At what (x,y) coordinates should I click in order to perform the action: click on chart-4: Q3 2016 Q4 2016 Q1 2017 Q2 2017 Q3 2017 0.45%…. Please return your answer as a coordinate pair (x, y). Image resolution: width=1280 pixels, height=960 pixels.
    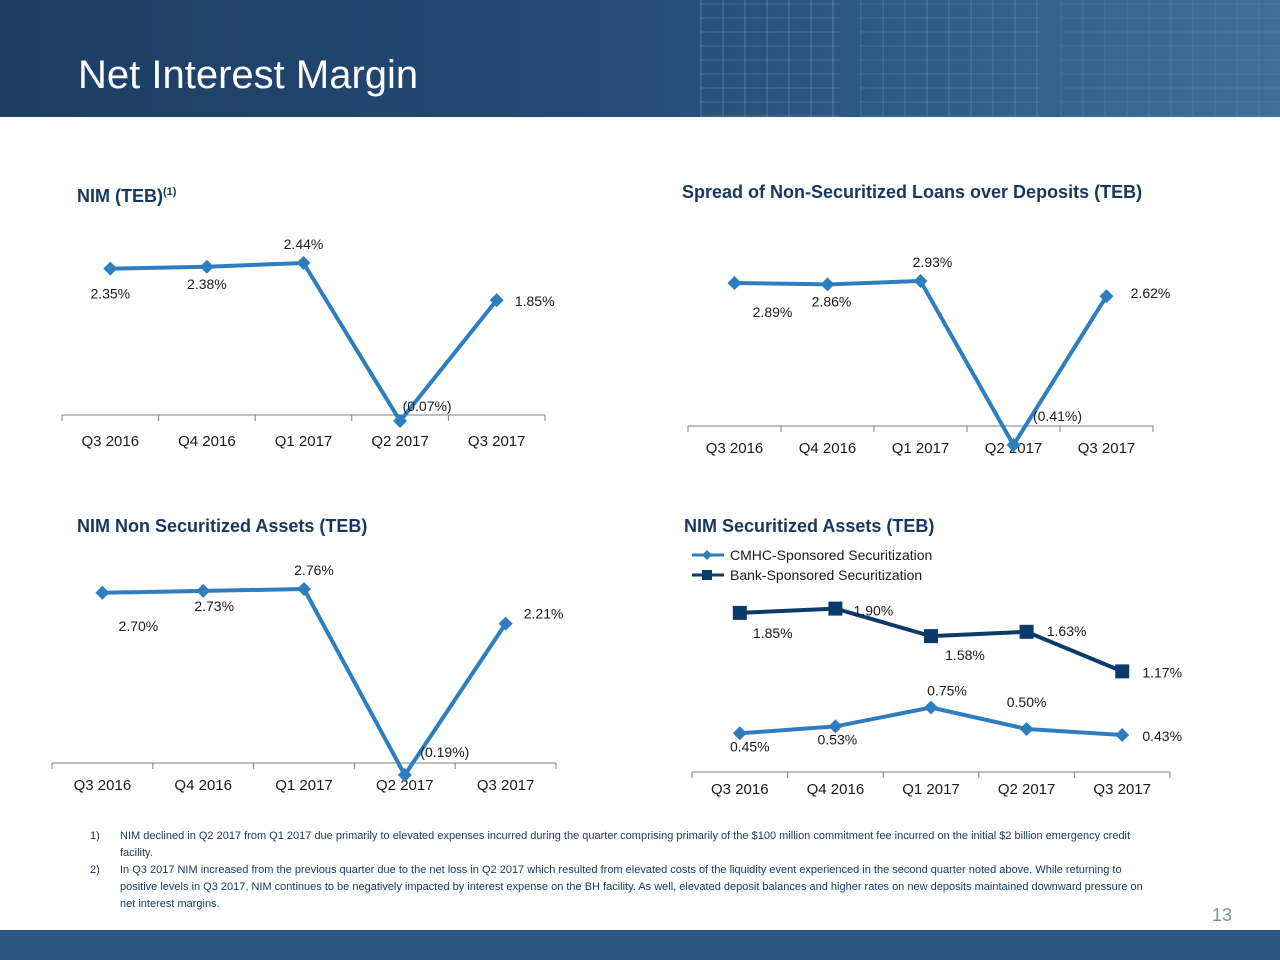
    Looking at the image, I should click on (936, 672).